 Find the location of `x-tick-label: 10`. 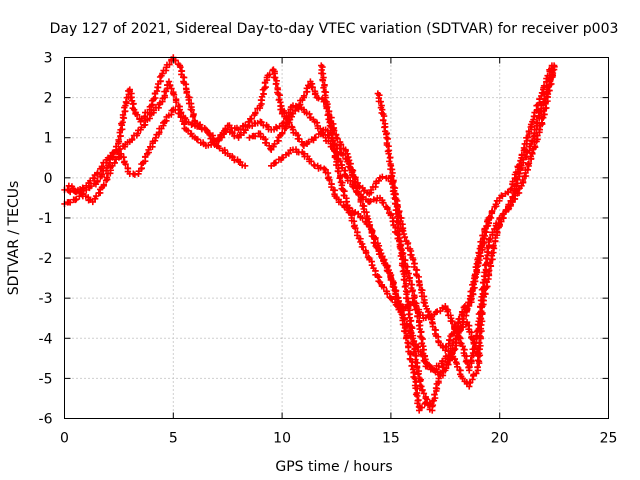

x-tick-label: 10 is located at coordinates (282, 439).